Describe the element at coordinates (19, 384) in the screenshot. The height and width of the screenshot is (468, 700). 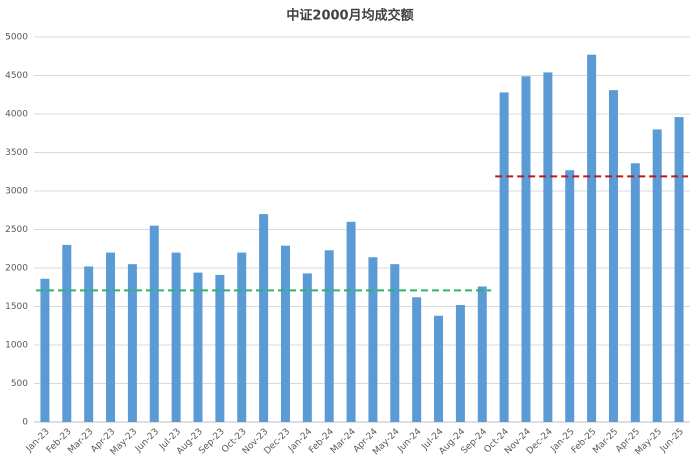
I see `y-tick-label: 500` at that location.